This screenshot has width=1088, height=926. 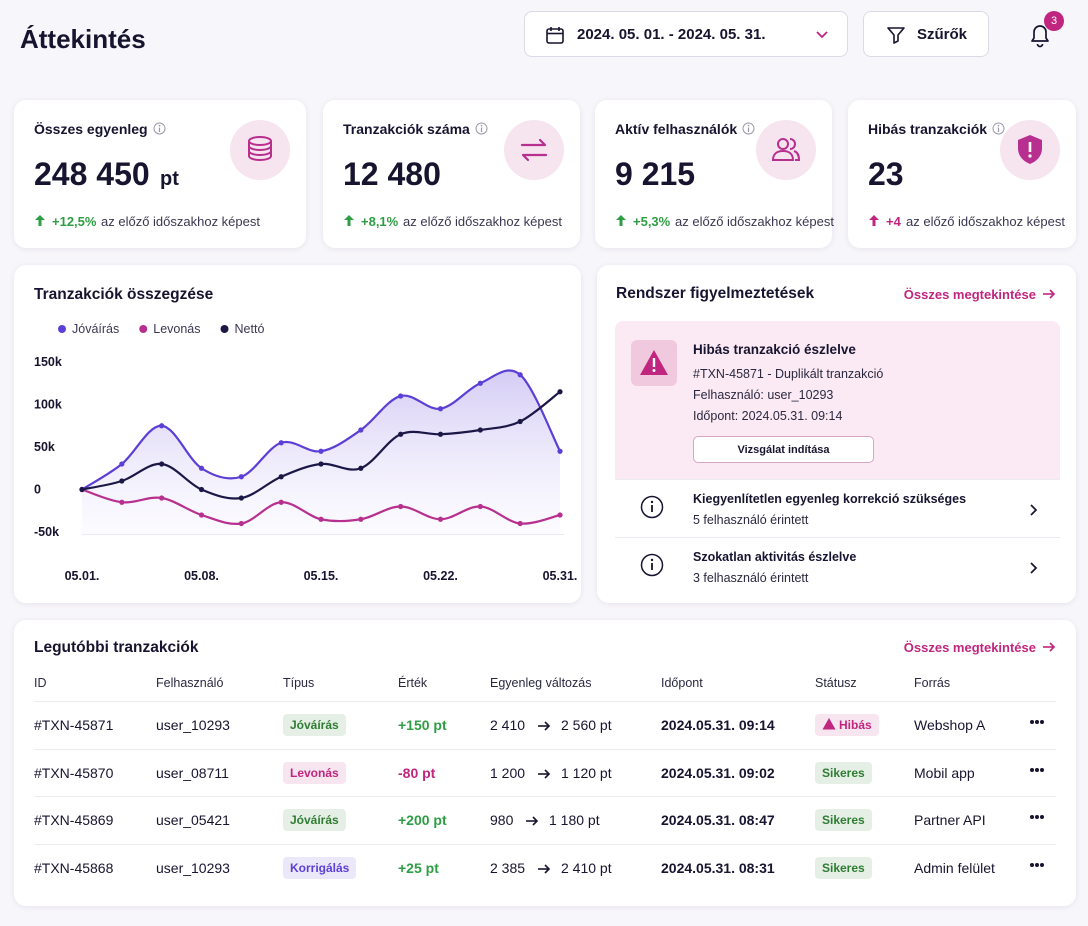 I want to click on chart-title: Tranzakciók összegzése, so click(x=124, y=294).